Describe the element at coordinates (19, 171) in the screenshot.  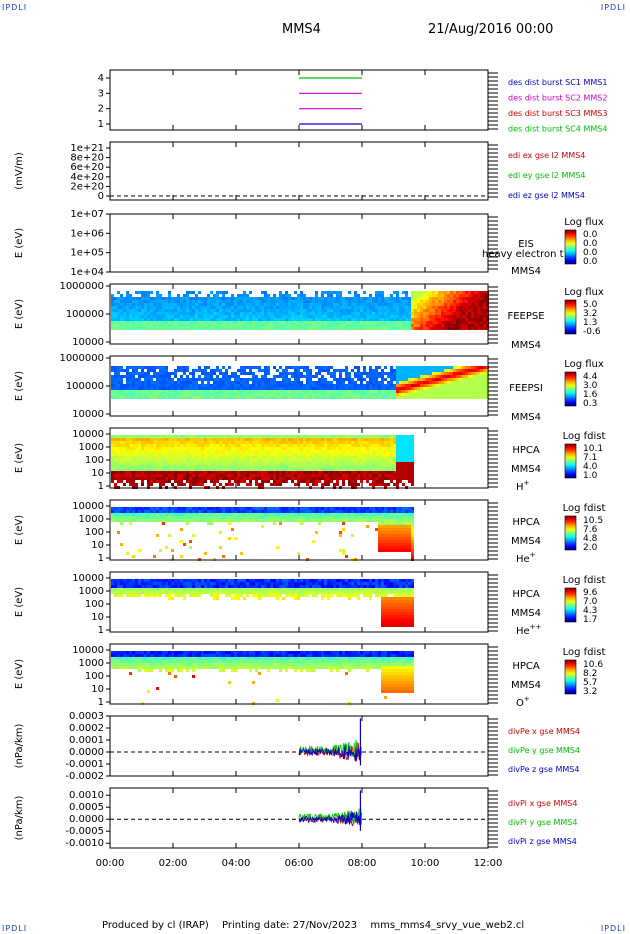
I see `y-axis-label: (mV/m)` at that location.